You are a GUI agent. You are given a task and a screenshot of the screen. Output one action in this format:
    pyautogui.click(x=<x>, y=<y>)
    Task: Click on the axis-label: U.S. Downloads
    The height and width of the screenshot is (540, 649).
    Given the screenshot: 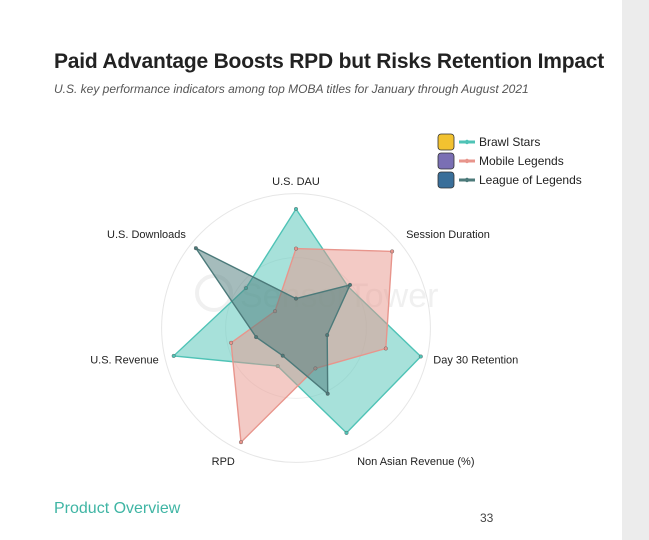 What is the action you would take?
    pyautogui.click(x=146, y=235)
    